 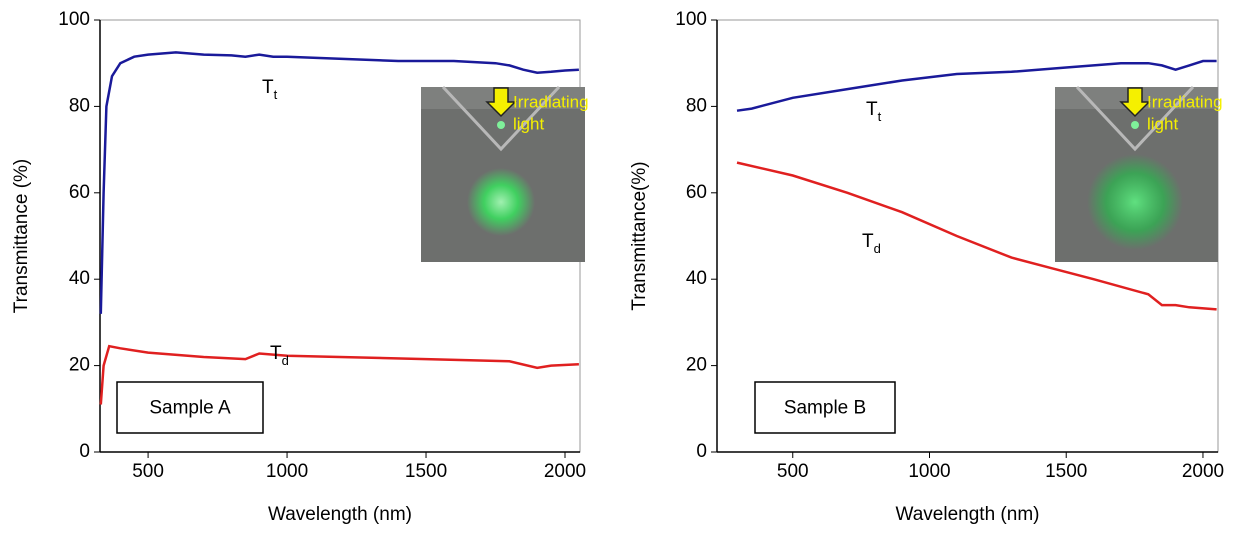 I want to click on sample-label: Sample A, so click(x=190, y=408).